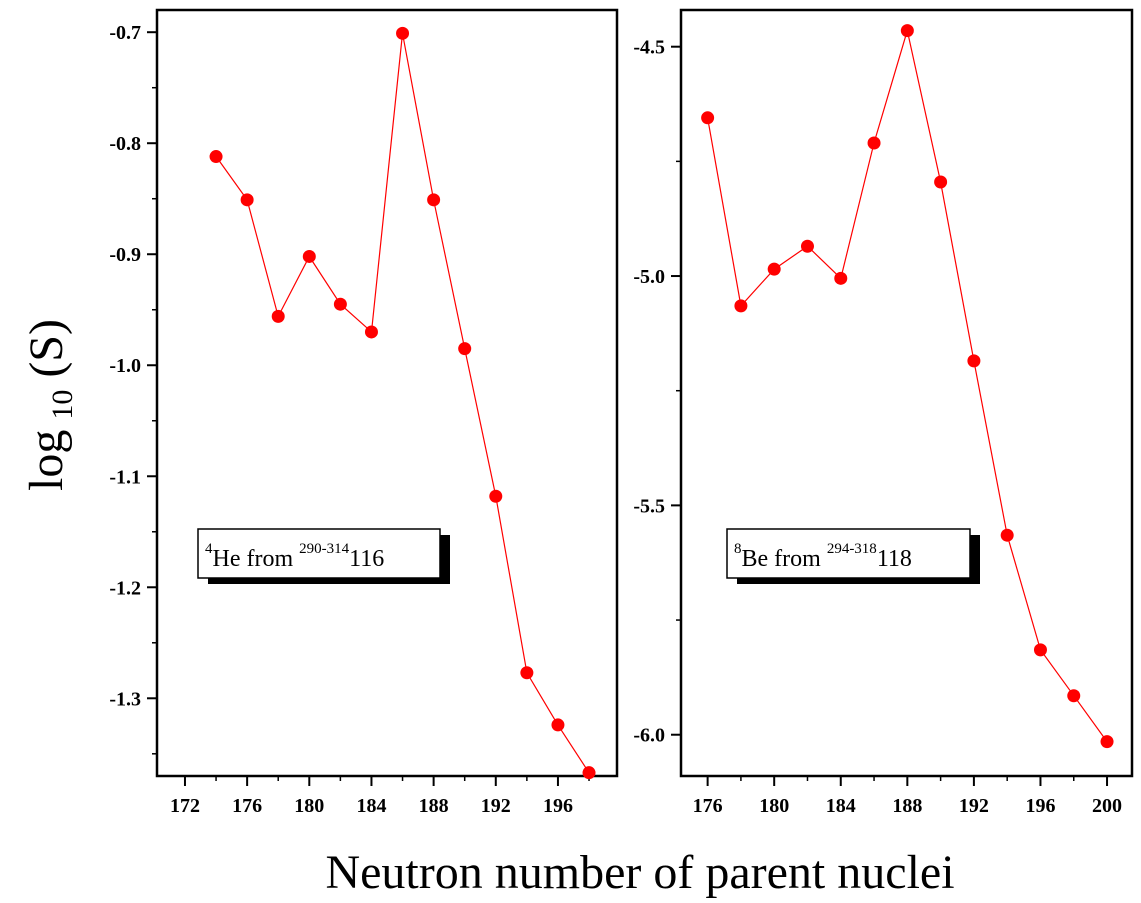 Image resolution: width=1141 pixels, height=903 pixels. I want to click on legend-parent-element: 116, so click(366, 559).